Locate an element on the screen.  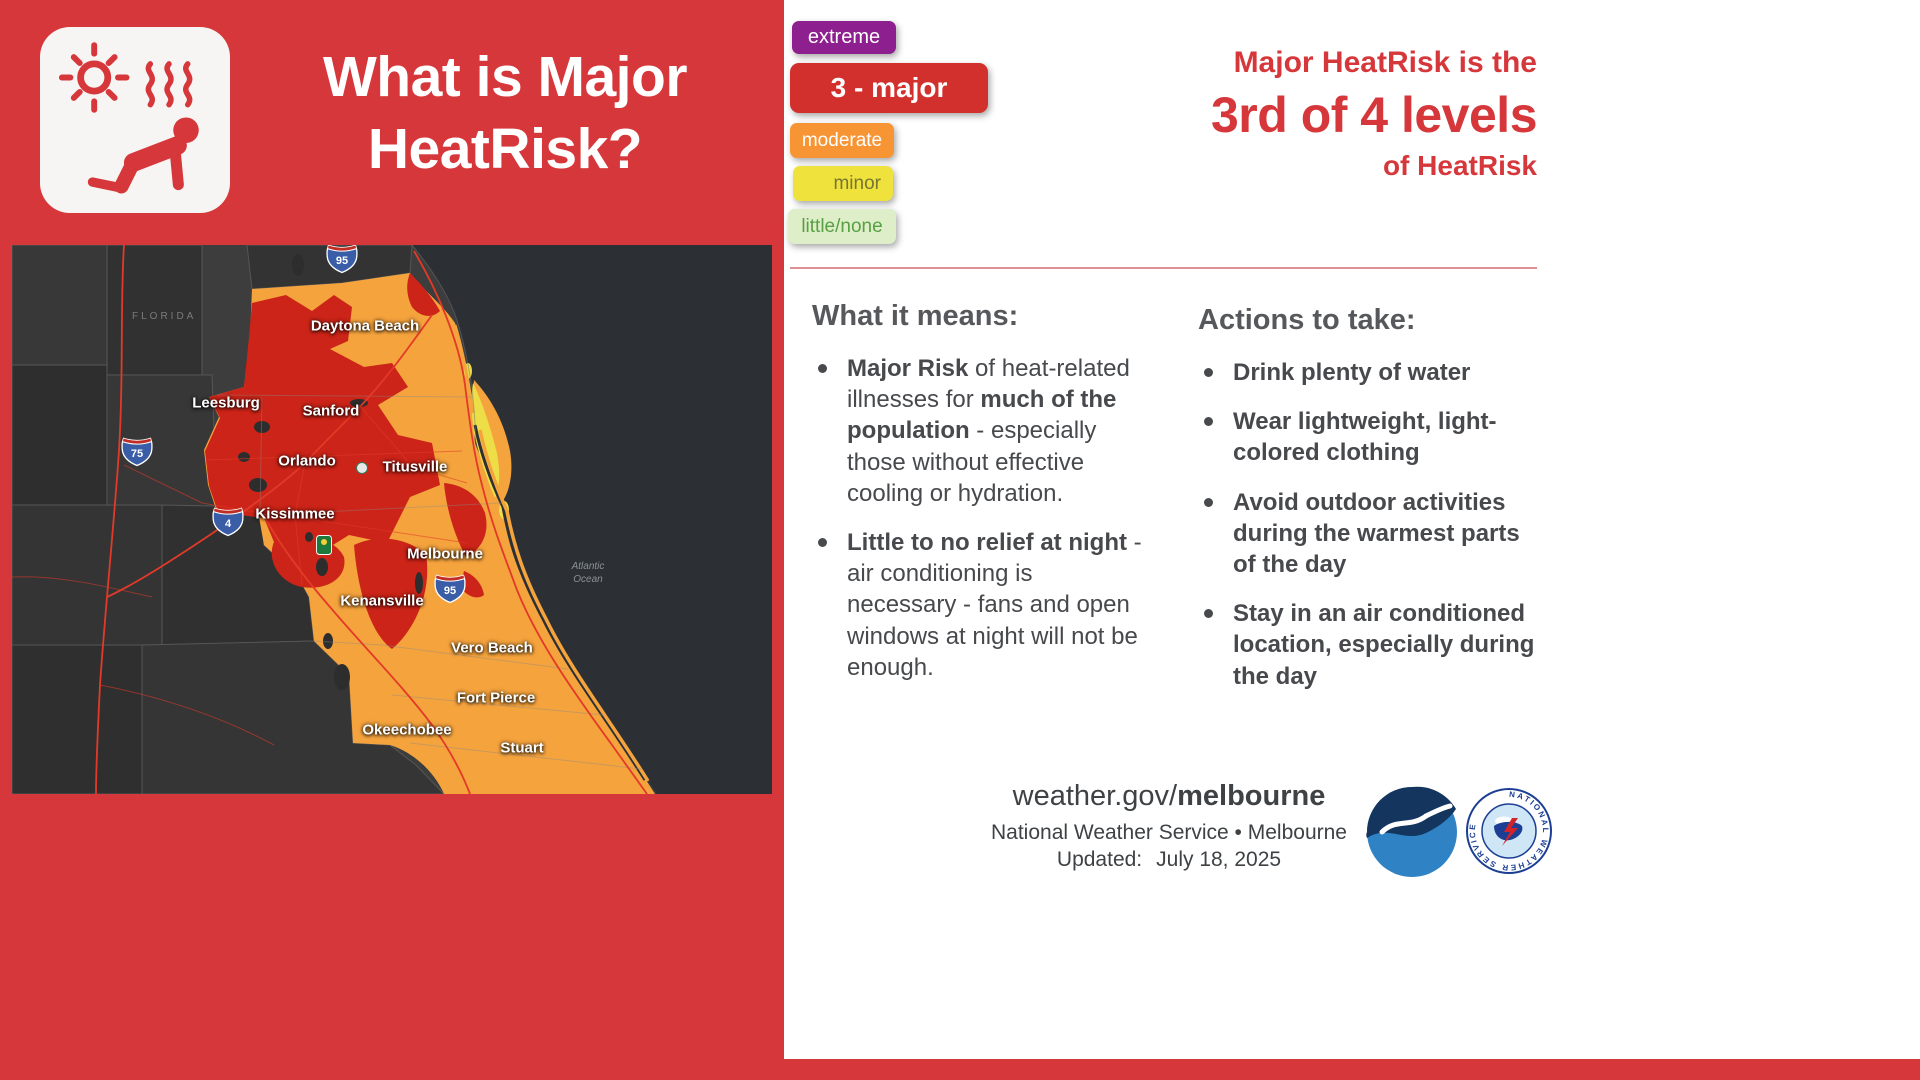
legend-minor: minor is located at coordinates (843, 183).